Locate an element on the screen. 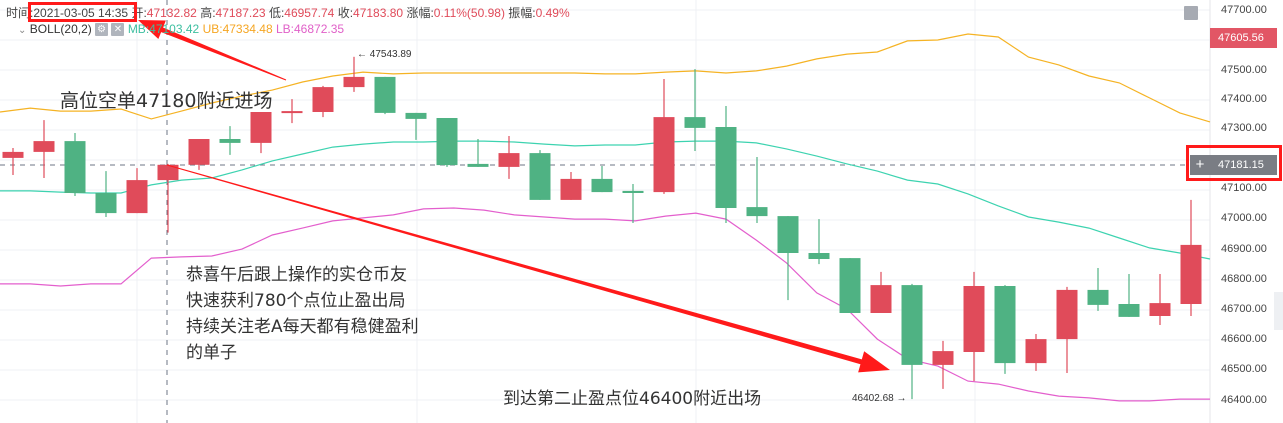  indicator-name: BOLL(20,2) is located at coordinates (60, 29).